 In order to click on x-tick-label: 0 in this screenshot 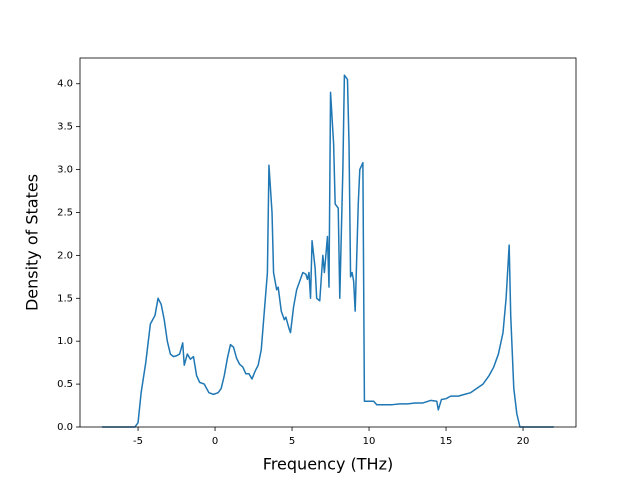, I will do `click(215, 441)`.